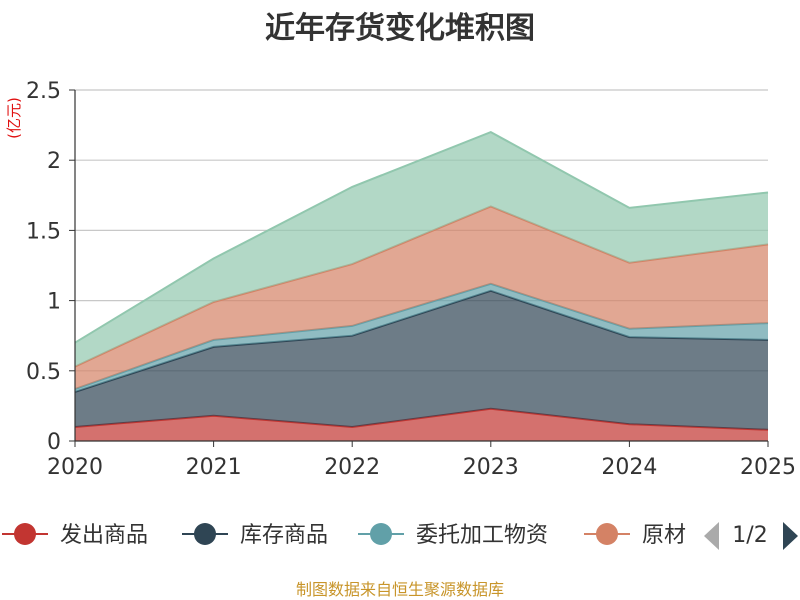 The height and width of the screenshot is (600, 800). Describe the element at coordinates (482, 535) in the screenshot. I see `legend-label: 委托加工物资` at that location.